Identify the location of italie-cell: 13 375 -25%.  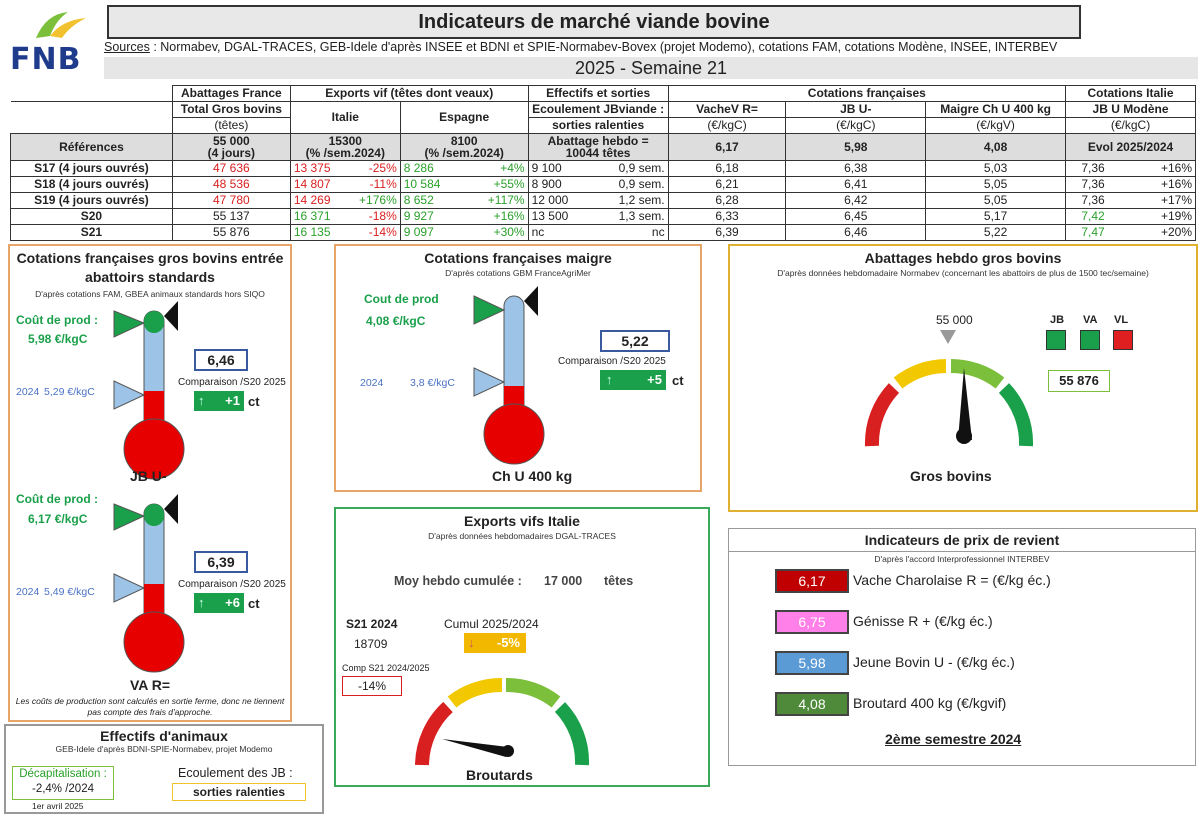
(345, 168).